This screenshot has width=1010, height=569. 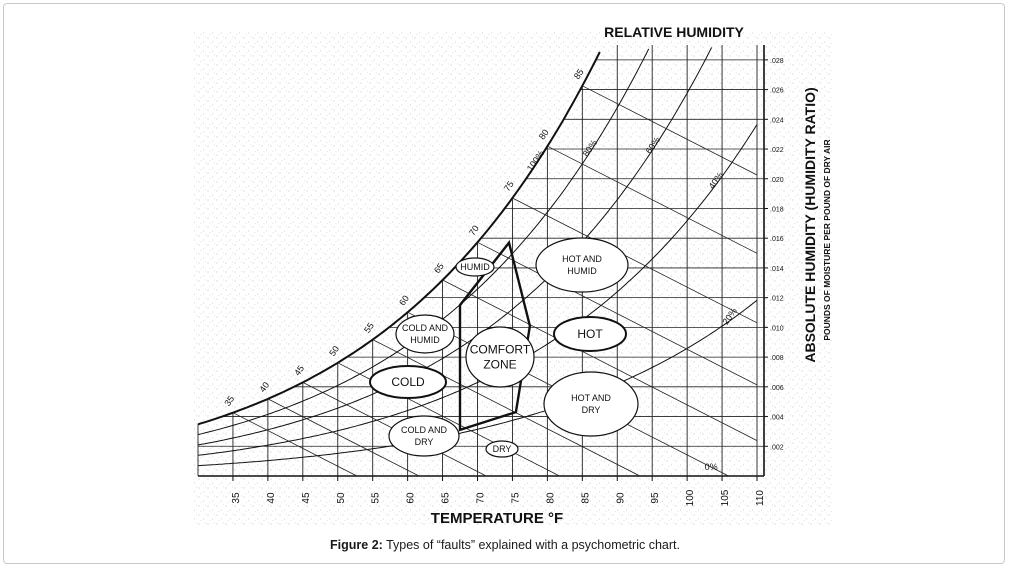 I want to click on x-tick-label: 70, so click(x=481, y=498).